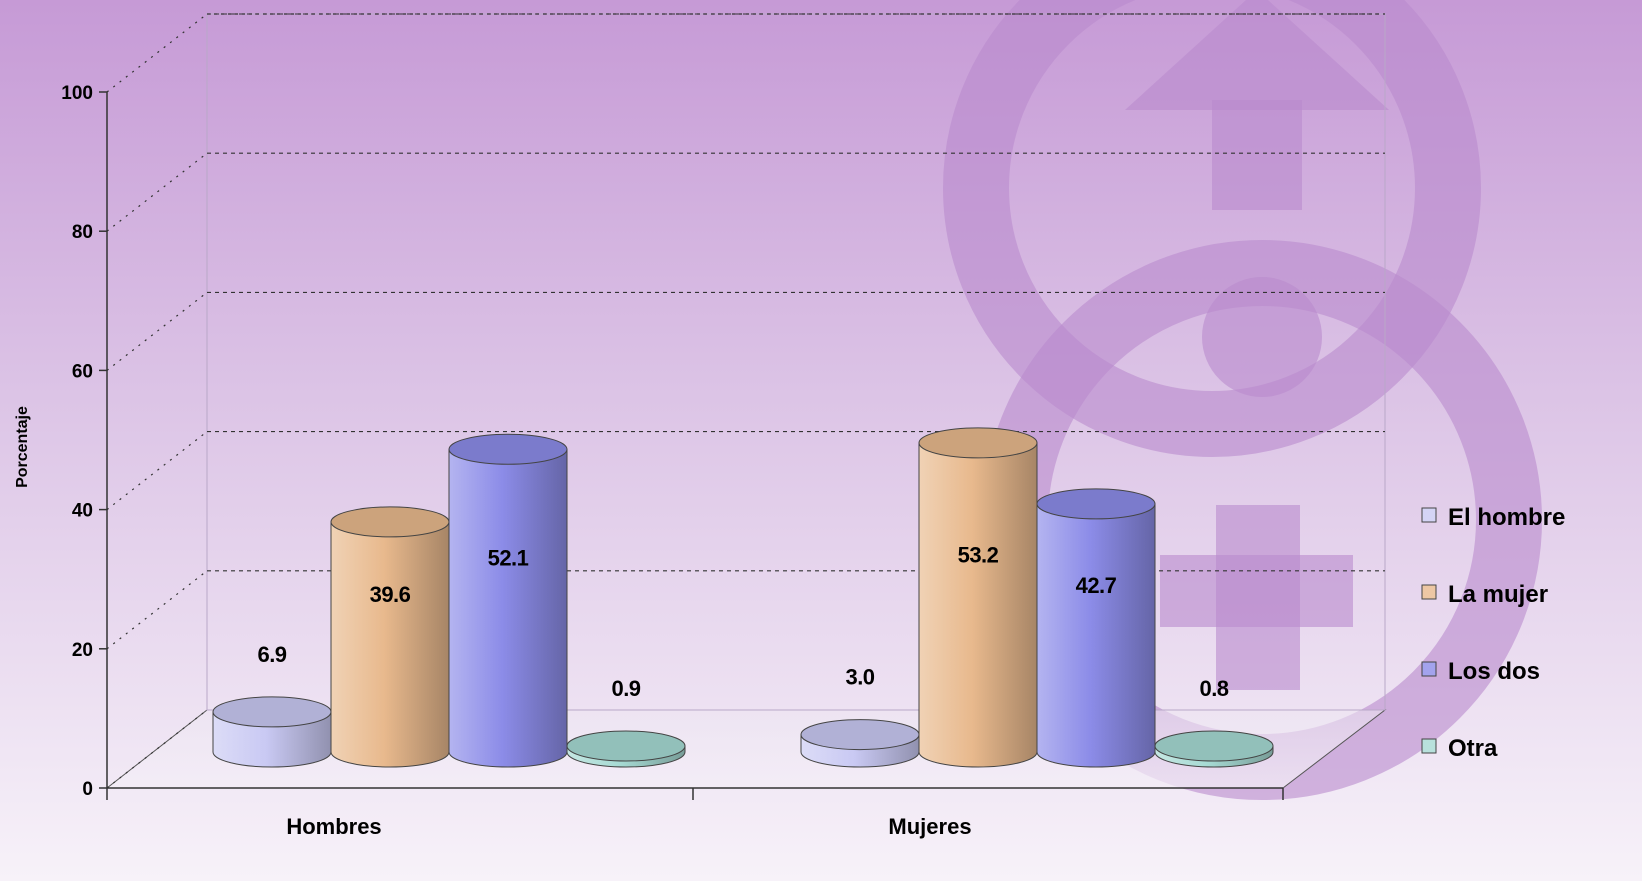  Describe the element at coordinates (333, 826) in the screenshot. I see `category-label: Hombres` at that location.